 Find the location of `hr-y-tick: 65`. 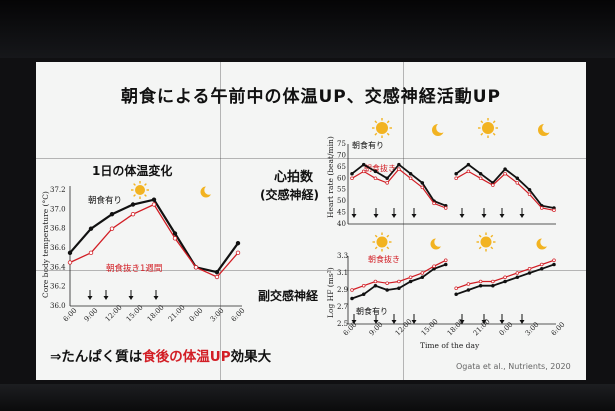

hr-y-tick: 65 is located at coordinates (341, 167).